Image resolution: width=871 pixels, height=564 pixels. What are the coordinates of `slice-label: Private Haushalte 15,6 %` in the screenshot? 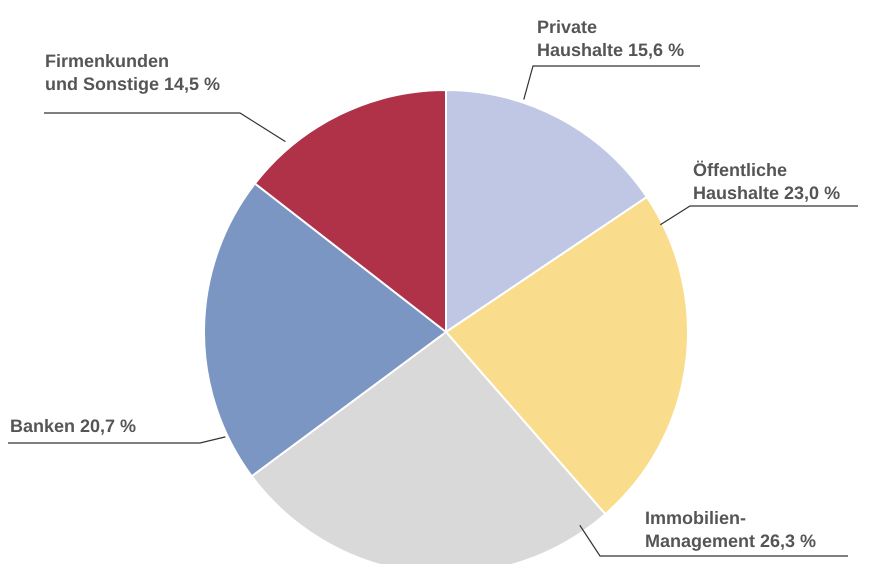 It's located at (610, 38).